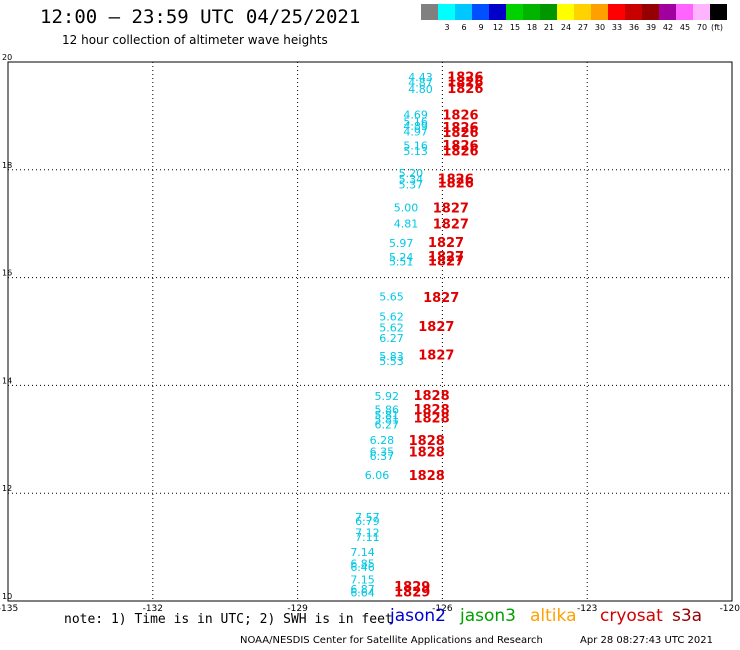  I want to click on x-axis-ticks: -135 -132 -129 -126 -123 -120, so click(370, 609).